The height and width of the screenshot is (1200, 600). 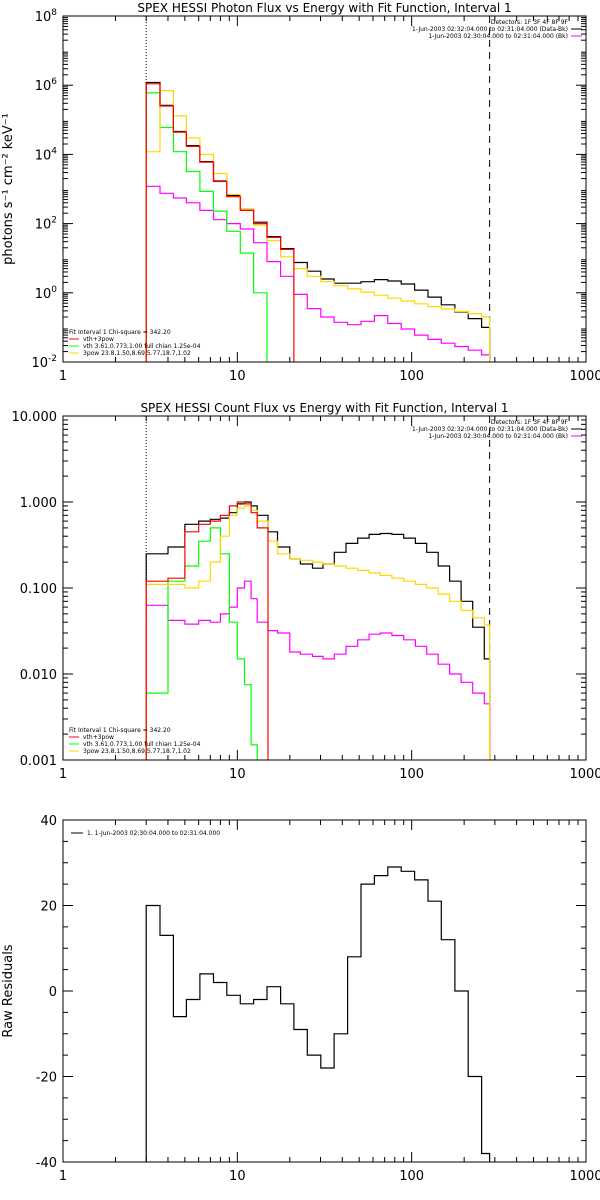 I want to click on y-tick-label: 10⁴, so click(x=46, y=154).